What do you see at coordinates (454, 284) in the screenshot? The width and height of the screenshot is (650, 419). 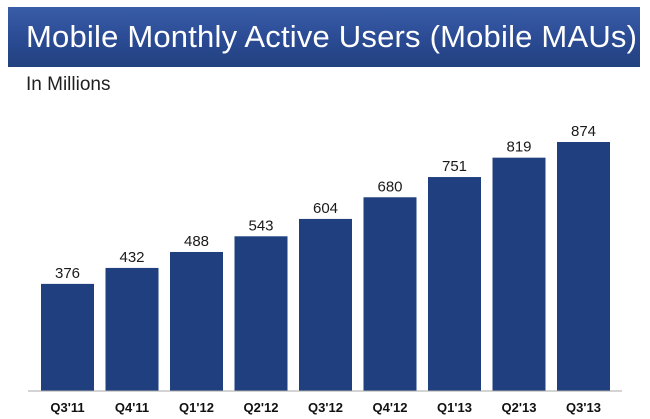 I see `bar-Q1'13` at bounding box center [454, 284].